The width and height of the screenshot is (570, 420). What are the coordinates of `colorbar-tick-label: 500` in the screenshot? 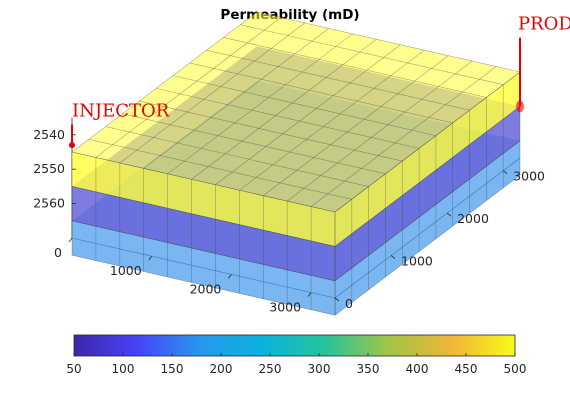 It's located at (515, 369).